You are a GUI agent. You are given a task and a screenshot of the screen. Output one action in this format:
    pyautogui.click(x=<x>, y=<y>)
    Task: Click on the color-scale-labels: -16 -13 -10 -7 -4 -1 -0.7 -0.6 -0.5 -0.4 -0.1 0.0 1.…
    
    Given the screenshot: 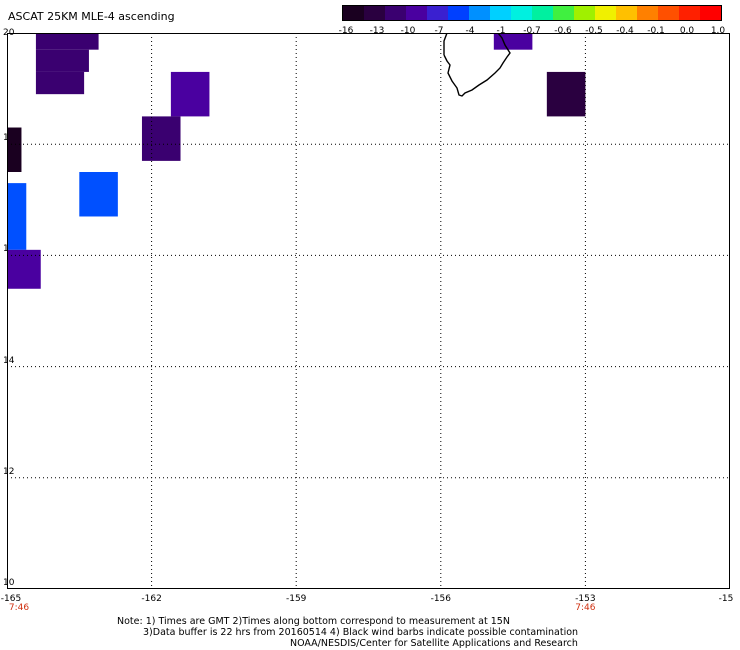 What is the action you would take?
    pyautogui.click(x=532, y=32)
    